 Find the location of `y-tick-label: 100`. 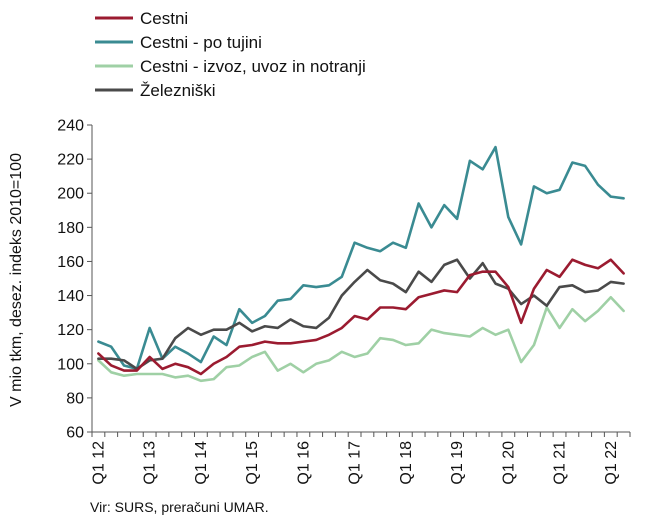

y-tick-label: 100 is located at coordinates (70, 364).